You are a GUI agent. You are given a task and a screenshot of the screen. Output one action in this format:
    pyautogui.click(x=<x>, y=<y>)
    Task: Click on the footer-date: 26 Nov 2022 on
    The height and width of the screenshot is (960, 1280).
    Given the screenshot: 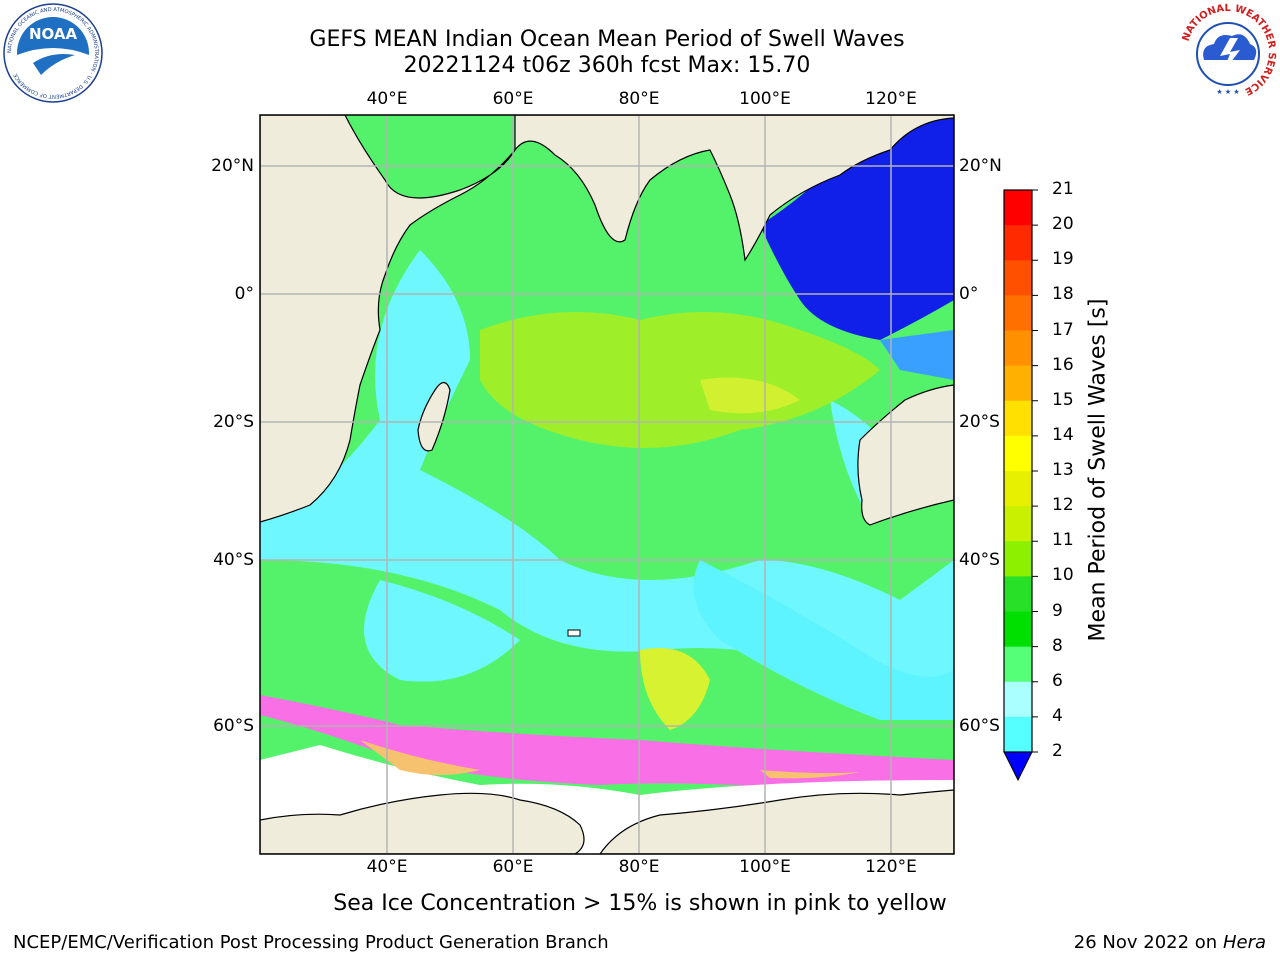 What is the action you would take?
    pyautogui.click(x=1145, y=942)
    